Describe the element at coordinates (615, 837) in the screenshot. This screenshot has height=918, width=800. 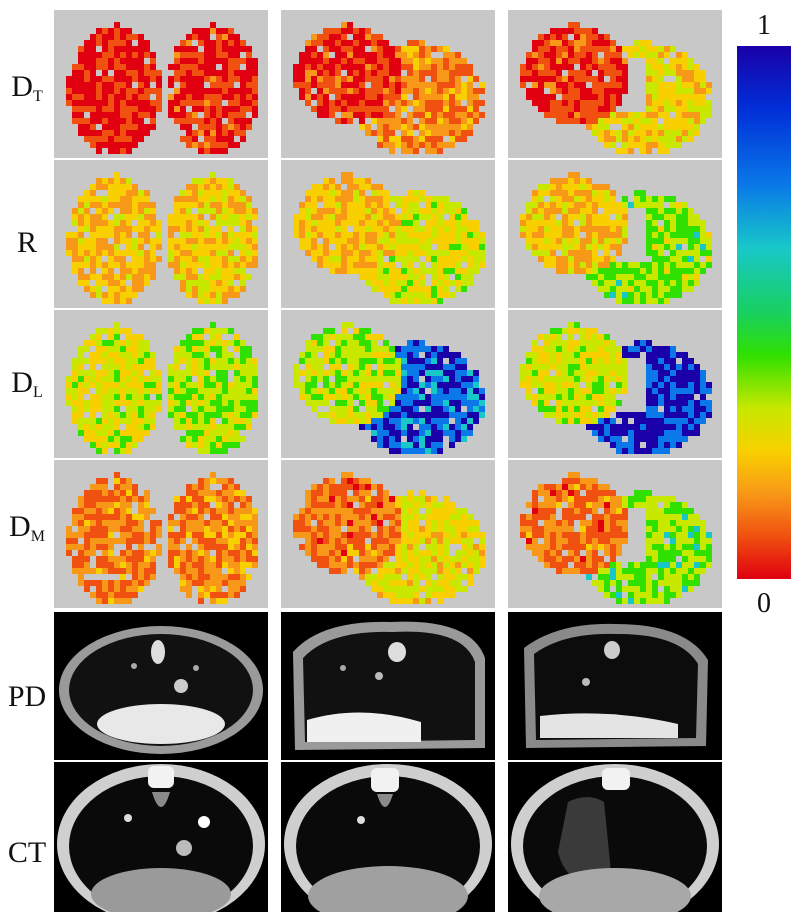
I see `ct-image-col3` at that location.